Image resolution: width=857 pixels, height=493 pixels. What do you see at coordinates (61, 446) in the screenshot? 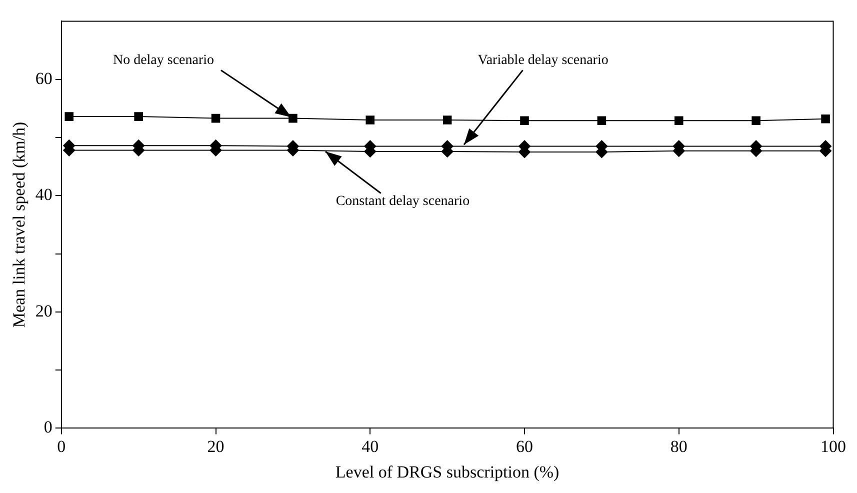
I see `x-tick-label: 0` at bounding box center [61, 446].